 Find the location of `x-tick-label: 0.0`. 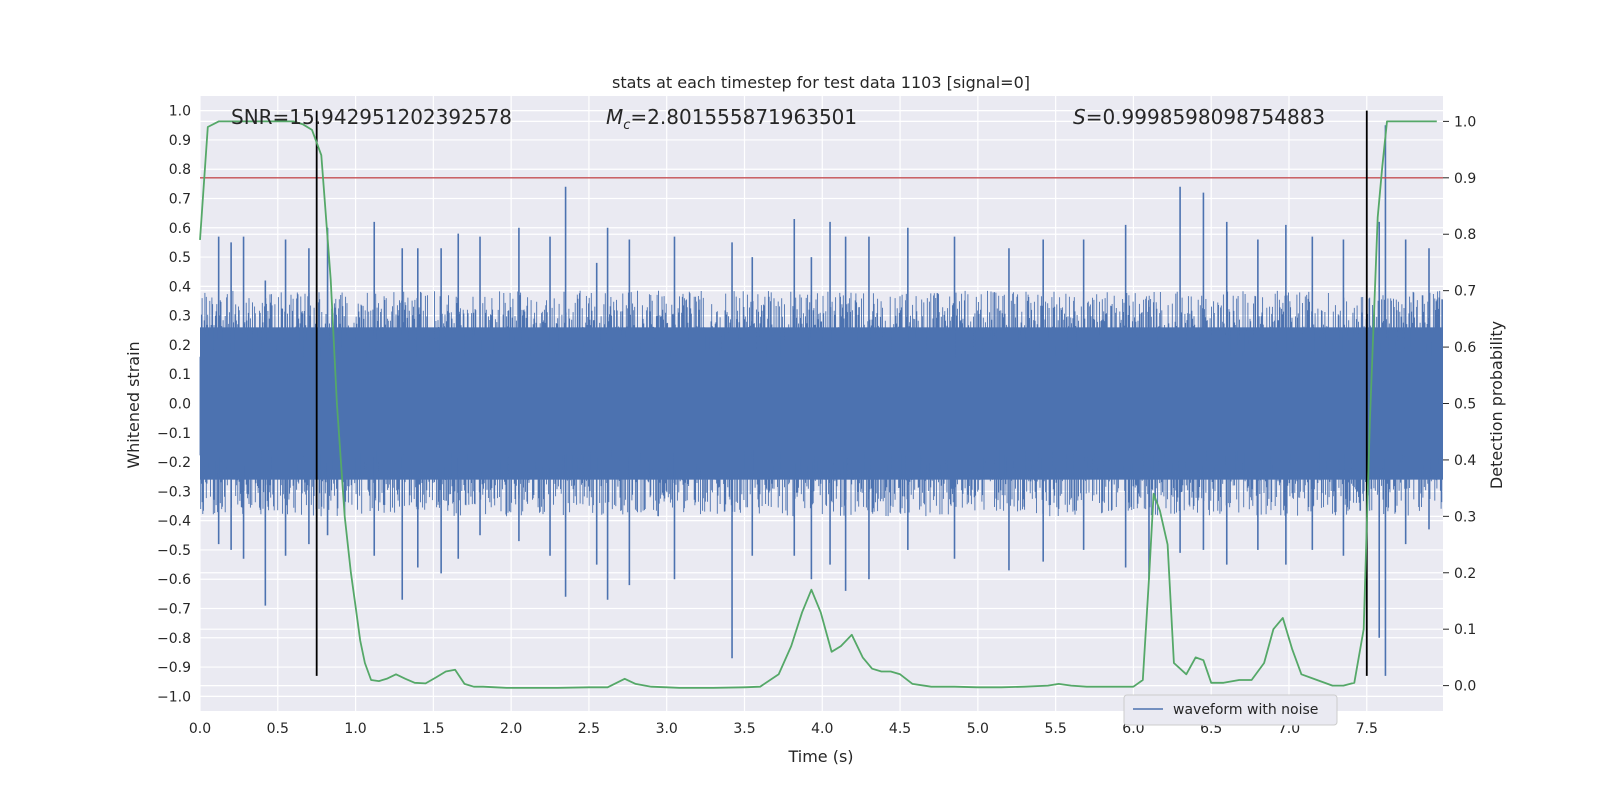

x-tick-label: 0.0 is located at coordinates (200, 729).